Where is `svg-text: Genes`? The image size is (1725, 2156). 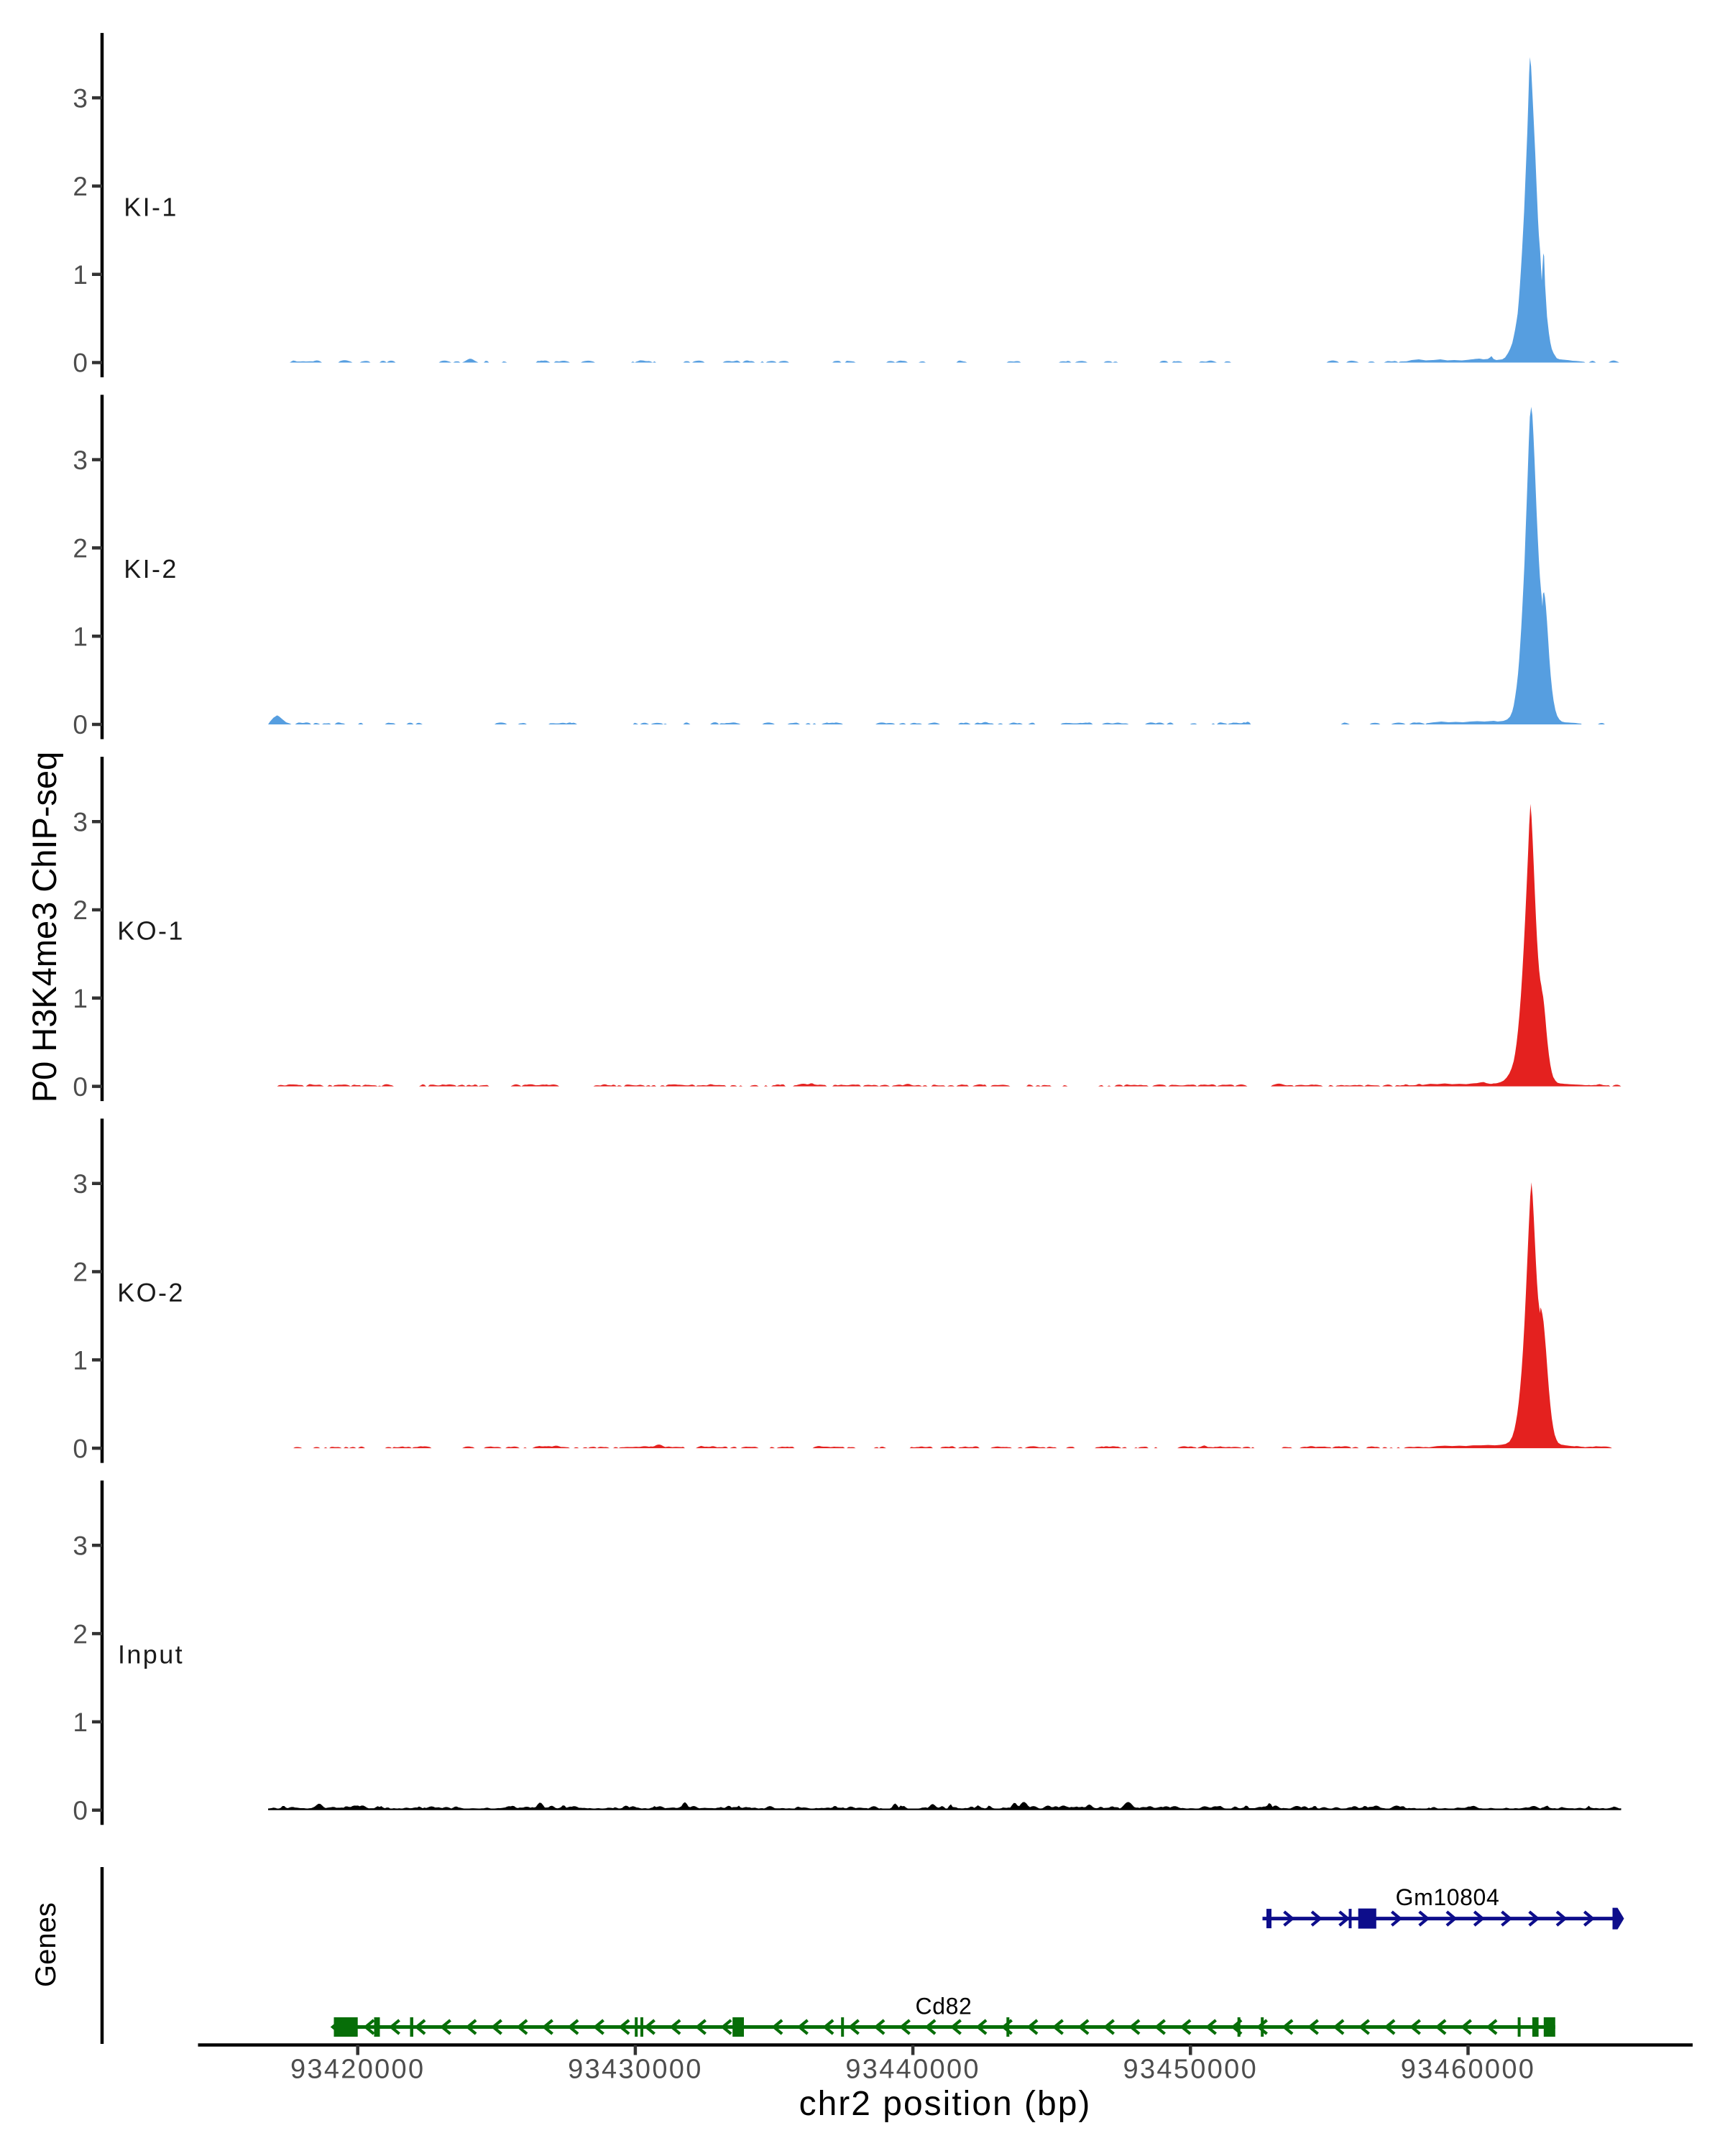
svg-text: Genes is located at coordinates (46, 1945).